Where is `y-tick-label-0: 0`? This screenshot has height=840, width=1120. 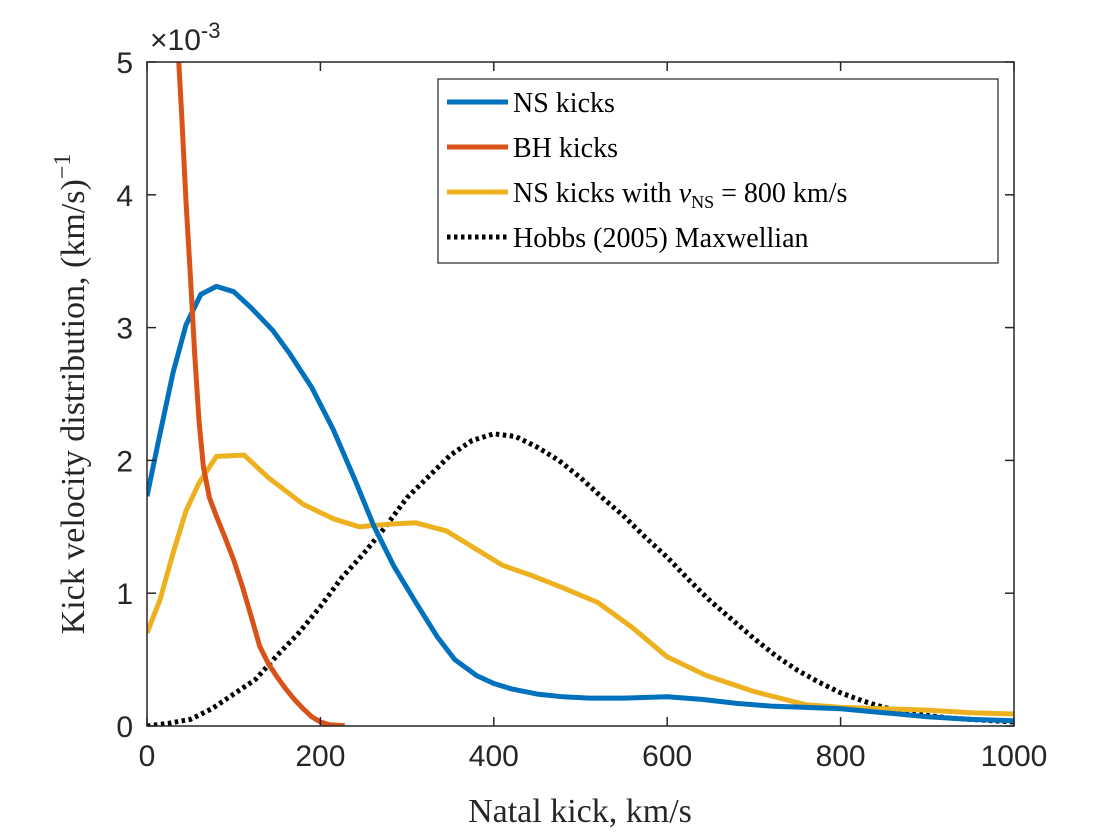
y-tick-label-0: 0 is located at coordinates (124, 727).